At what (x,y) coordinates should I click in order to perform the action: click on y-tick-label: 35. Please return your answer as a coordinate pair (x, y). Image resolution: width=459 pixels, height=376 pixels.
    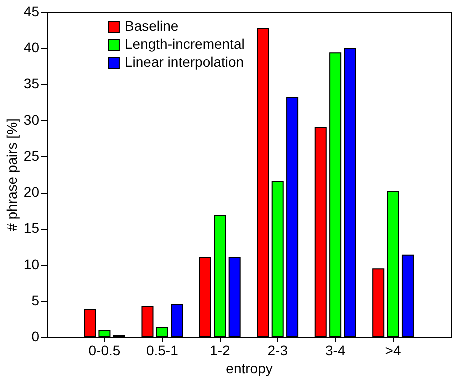
    Looking at the image, I should click on (32, 84).